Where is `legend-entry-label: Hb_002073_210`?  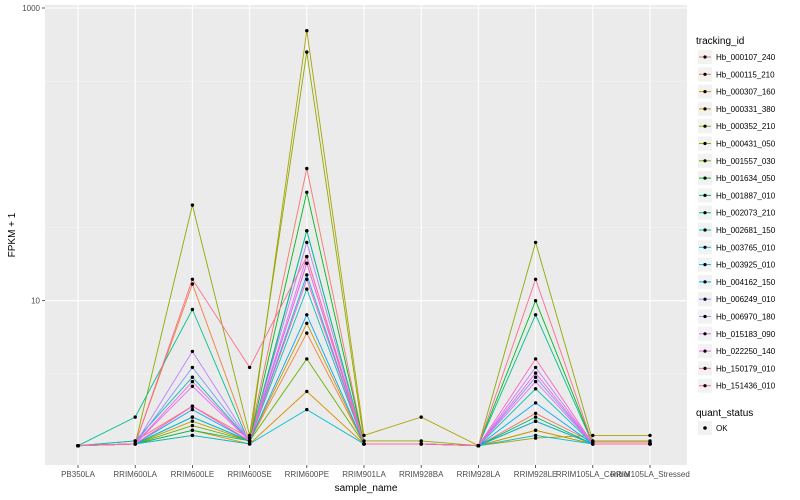 legend-entry-label: Hb_002073_210 is located at coordinates (746, 213).